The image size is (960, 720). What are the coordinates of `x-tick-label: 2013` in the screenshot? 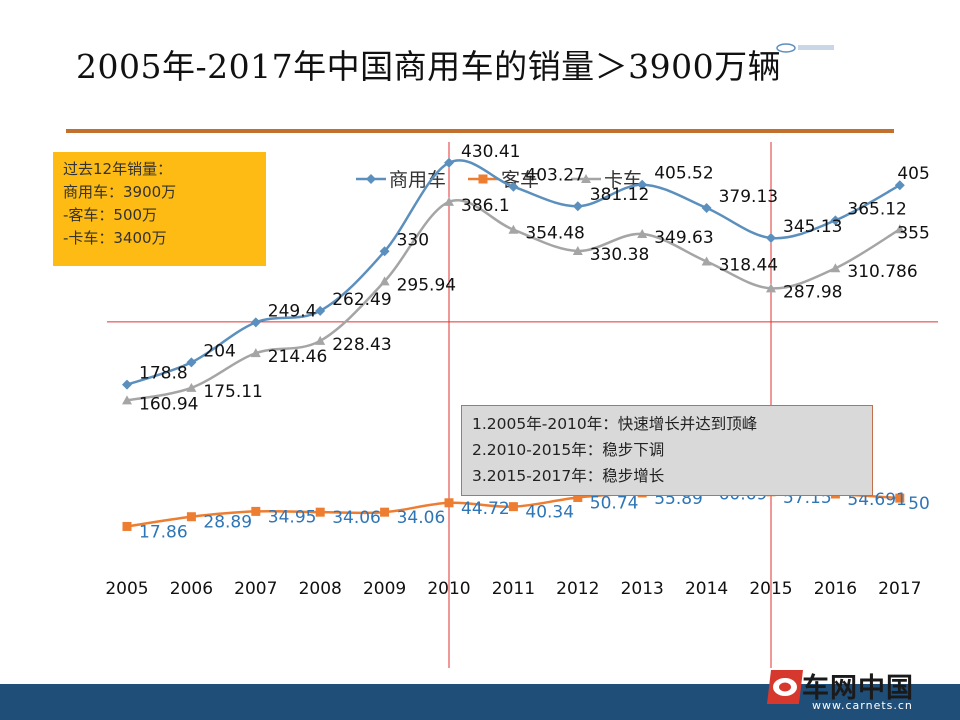 It's located at (642, 589).